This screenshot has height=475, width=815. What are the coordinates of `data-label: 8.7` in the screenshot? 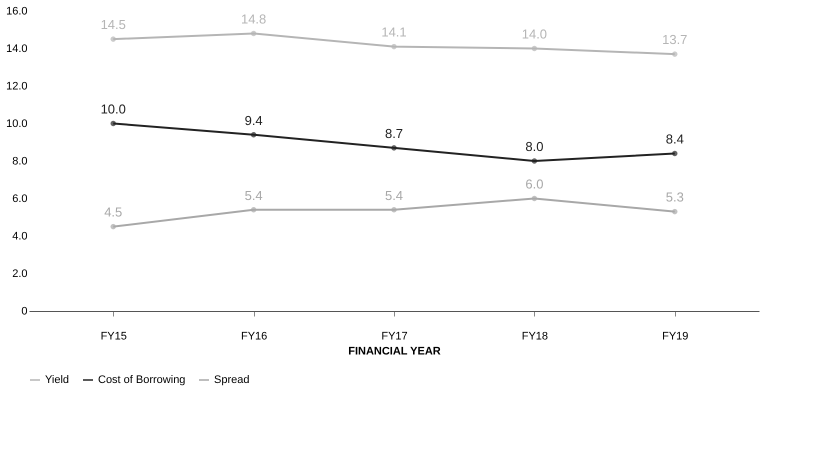 It's located at (394, 133).